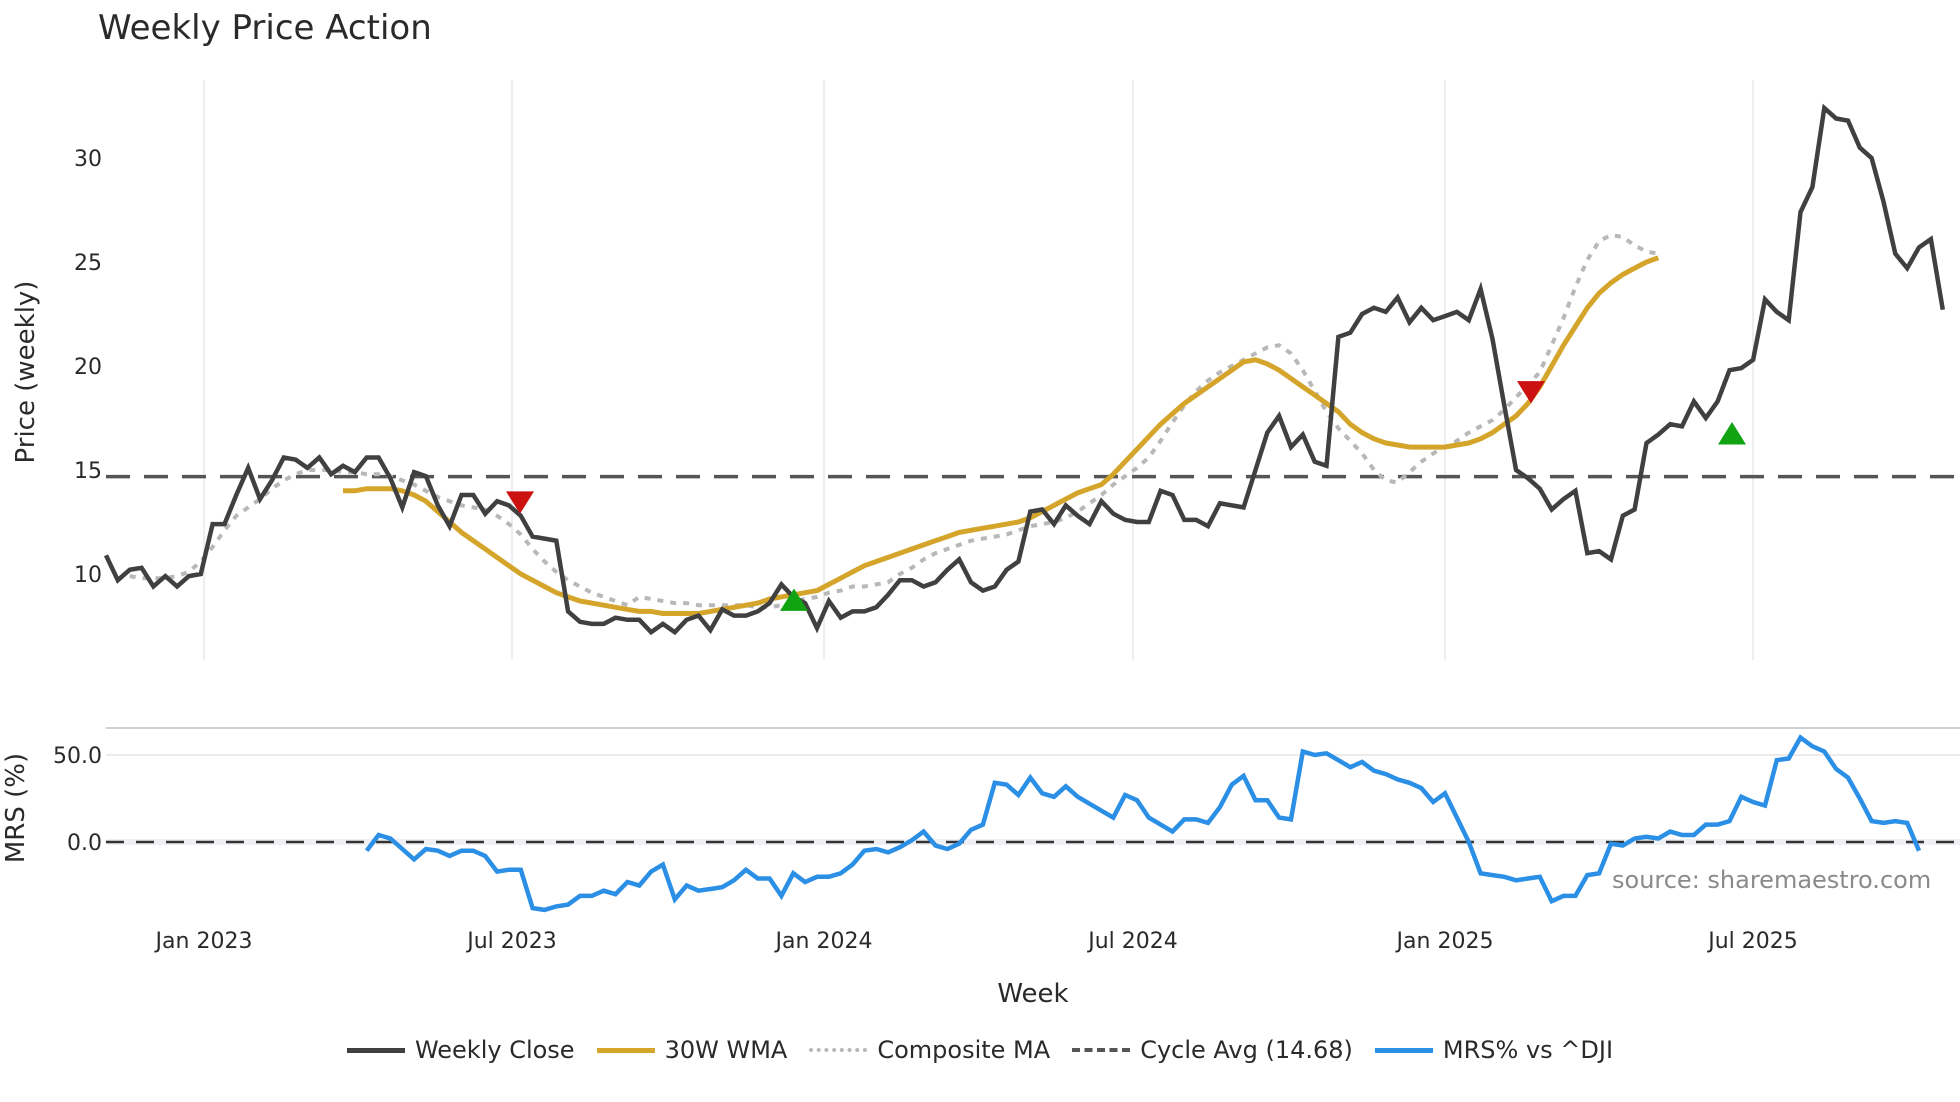 Image resolution: width=1960 pixels, height=1102 pixels. I want to click on x-tick-label: Jul 2024, so click(1132, 941).